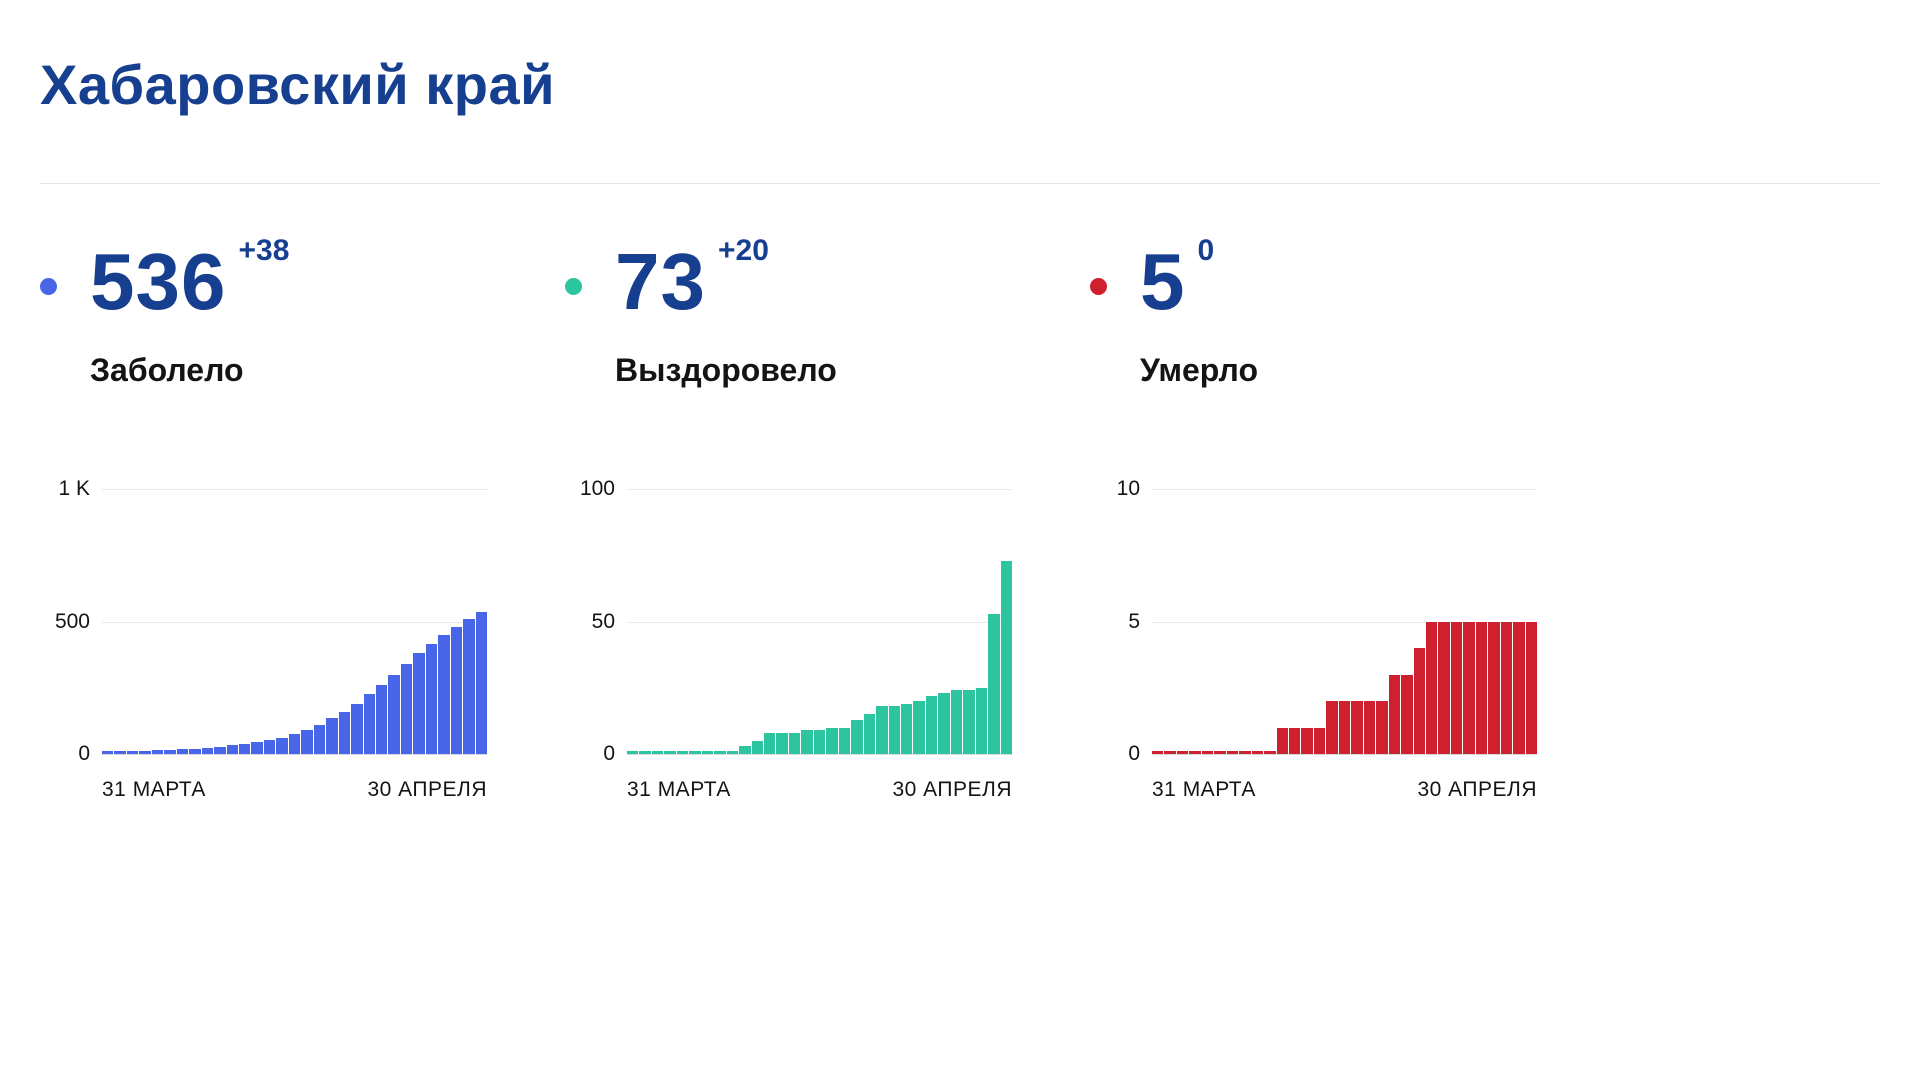  I want to click on chart-inner: 100 50 0, so click(827, 621).